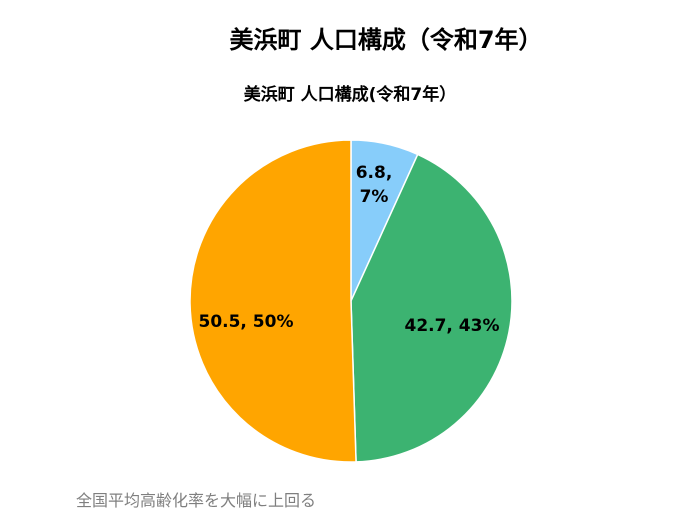  Describe the element at coordinates (386, 40) in the screenshot. I see `page-title: 美浜町 人口構成（令和7年）` at that location.